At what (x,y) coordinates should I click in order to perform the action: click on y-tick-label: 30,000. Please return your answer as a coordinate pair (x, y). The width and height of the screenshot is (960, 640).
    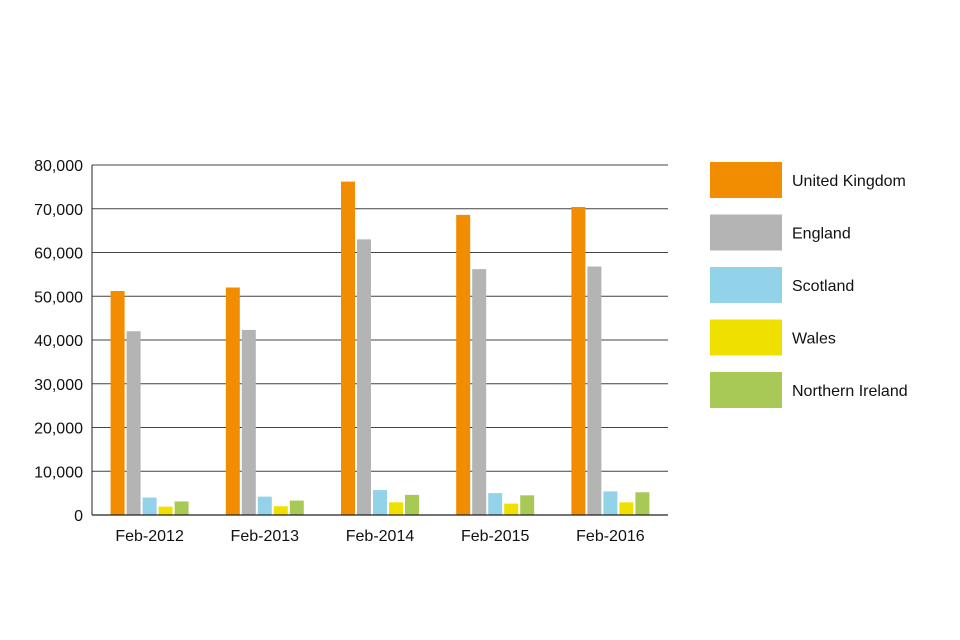
    Looking at the image, I should click on (58, 385).